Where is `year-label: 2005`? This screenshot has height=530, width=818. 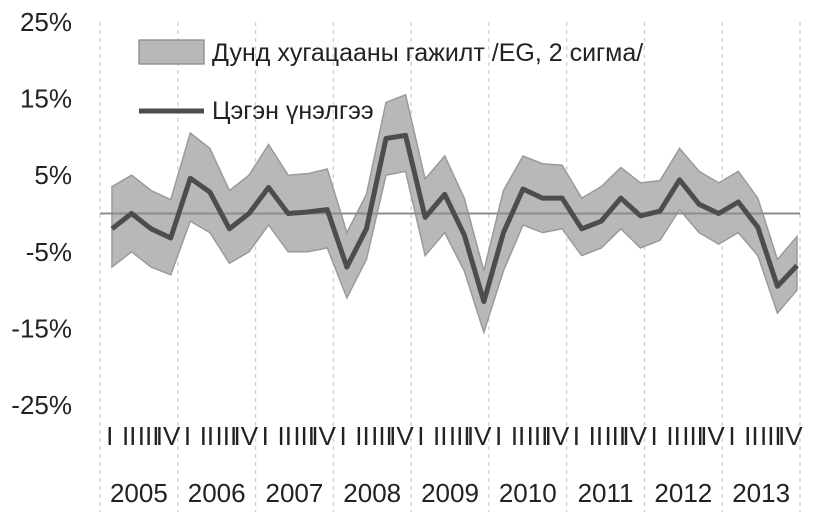 year-label: 2005 is located at coordinates (139, 493).